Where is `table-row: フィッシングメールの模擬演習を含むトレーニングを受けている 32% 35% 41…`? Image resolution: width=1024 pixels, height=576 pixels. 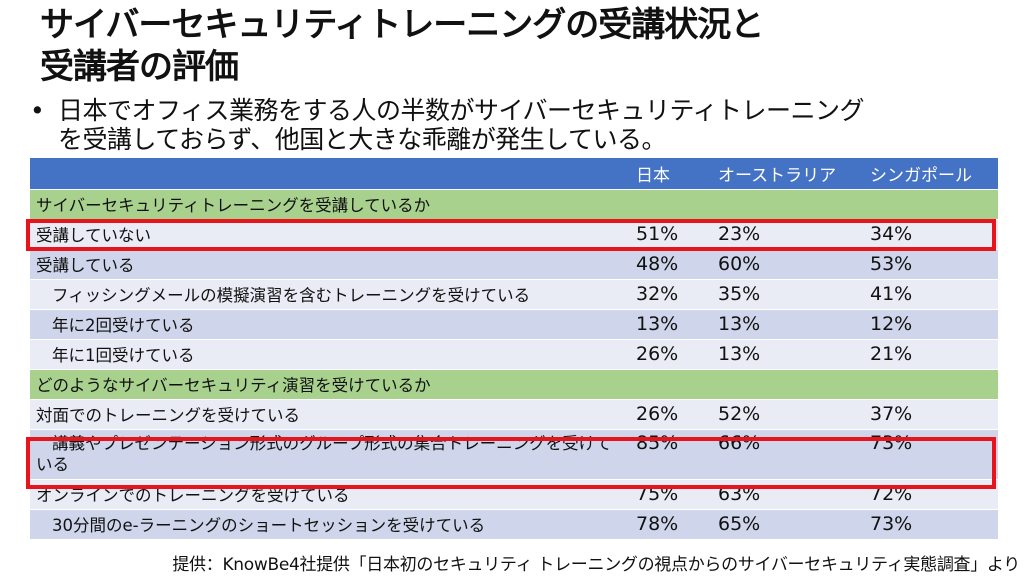
table-row: フィッシングメールの模擬演習を含むトレーニングを受けている 32% 35% 41… is located at coordinates (514, 294).